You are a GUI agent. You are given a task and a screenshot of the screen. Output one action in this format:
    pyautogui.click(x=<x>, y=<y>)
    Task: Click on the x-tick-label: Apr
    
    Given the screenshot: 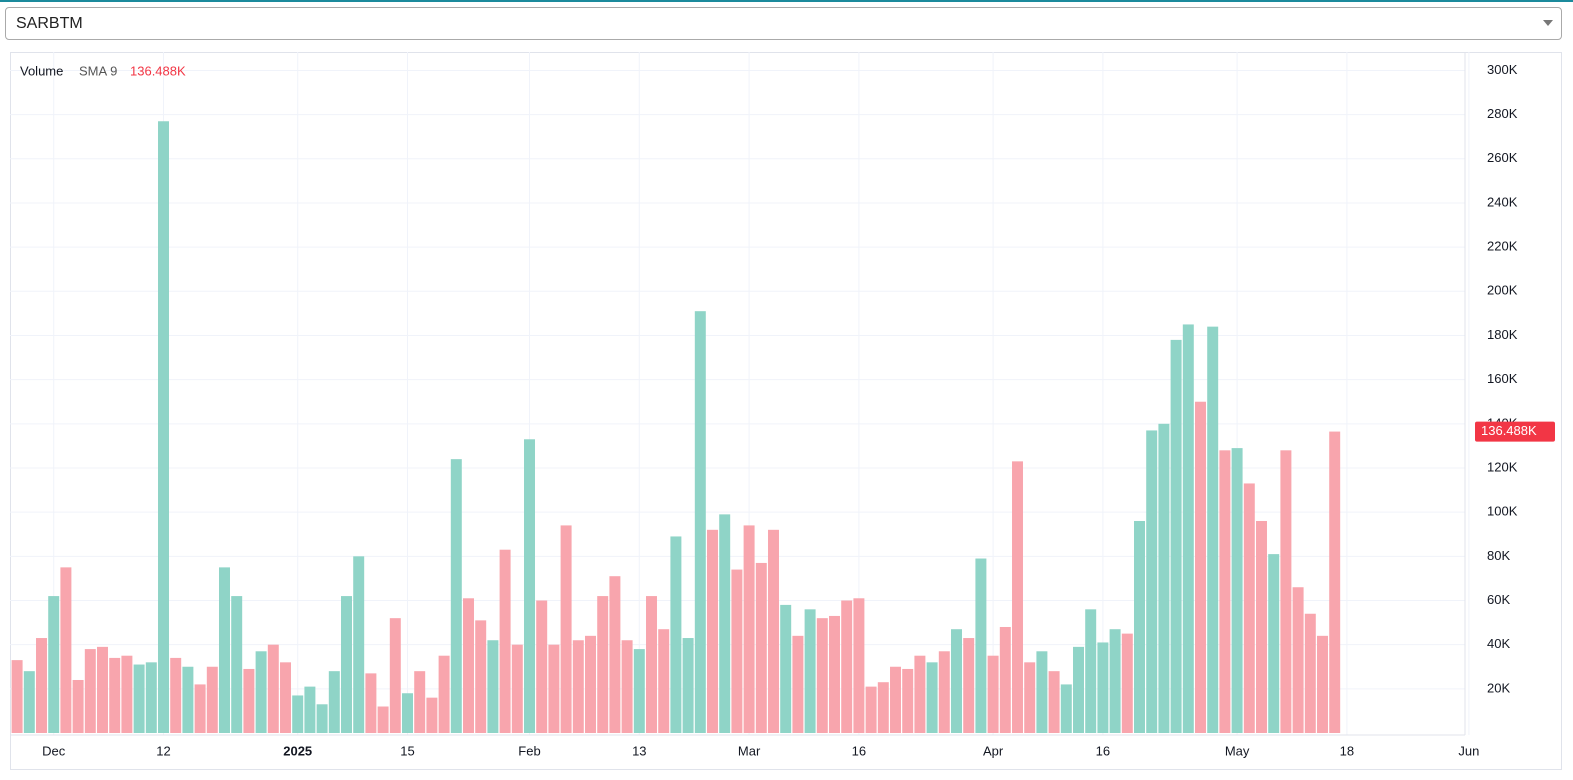 What is the action you would take?
    pyautogui.click(x=993, y=750)
    